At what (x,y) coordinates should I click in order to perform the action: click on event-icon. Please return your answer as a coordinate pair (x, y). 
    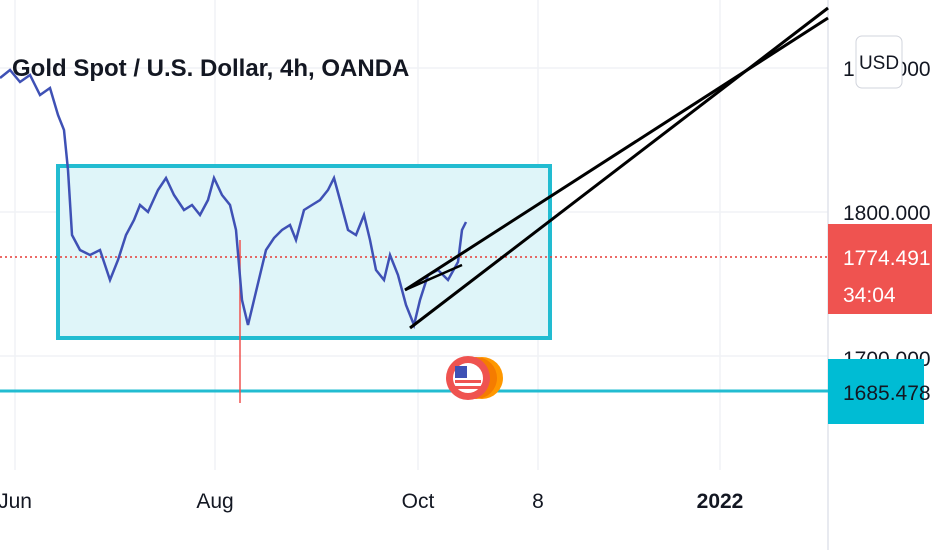
    Looking at the image, I should click on (474, 378).